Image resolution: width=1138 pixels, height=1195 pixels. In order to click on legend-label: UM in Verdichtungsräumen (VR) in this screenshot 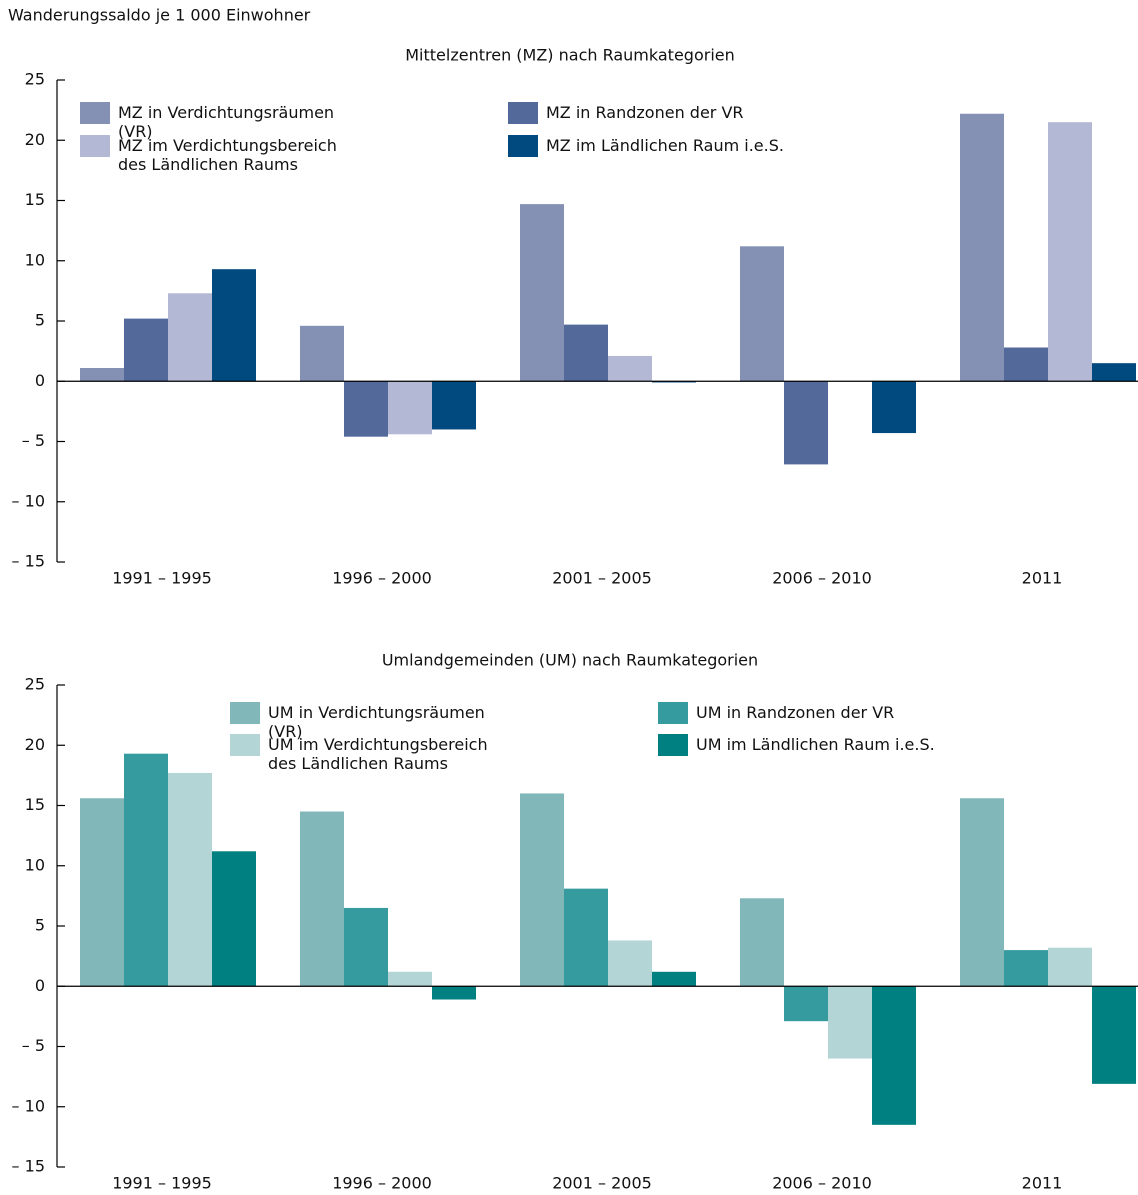, I will do `click(376, 722)`.